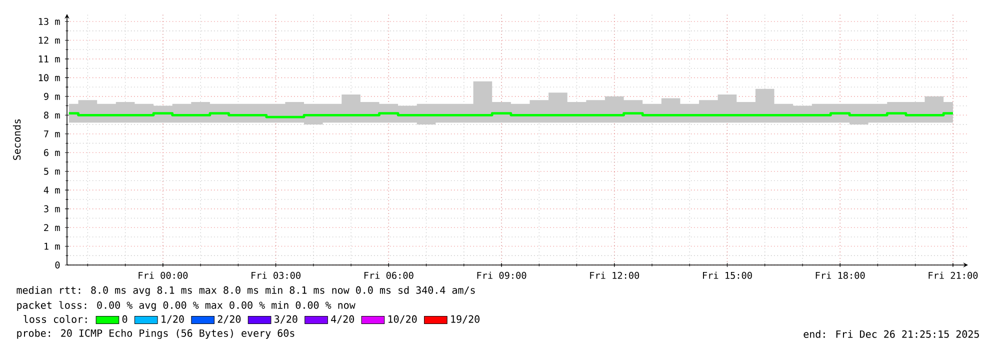 This screenshot has height=347, width=997. What do you see at coordinates (52, 246) in the screenshot?
I see `y-tick-label: 1 m` at bounding box center [52, 246].